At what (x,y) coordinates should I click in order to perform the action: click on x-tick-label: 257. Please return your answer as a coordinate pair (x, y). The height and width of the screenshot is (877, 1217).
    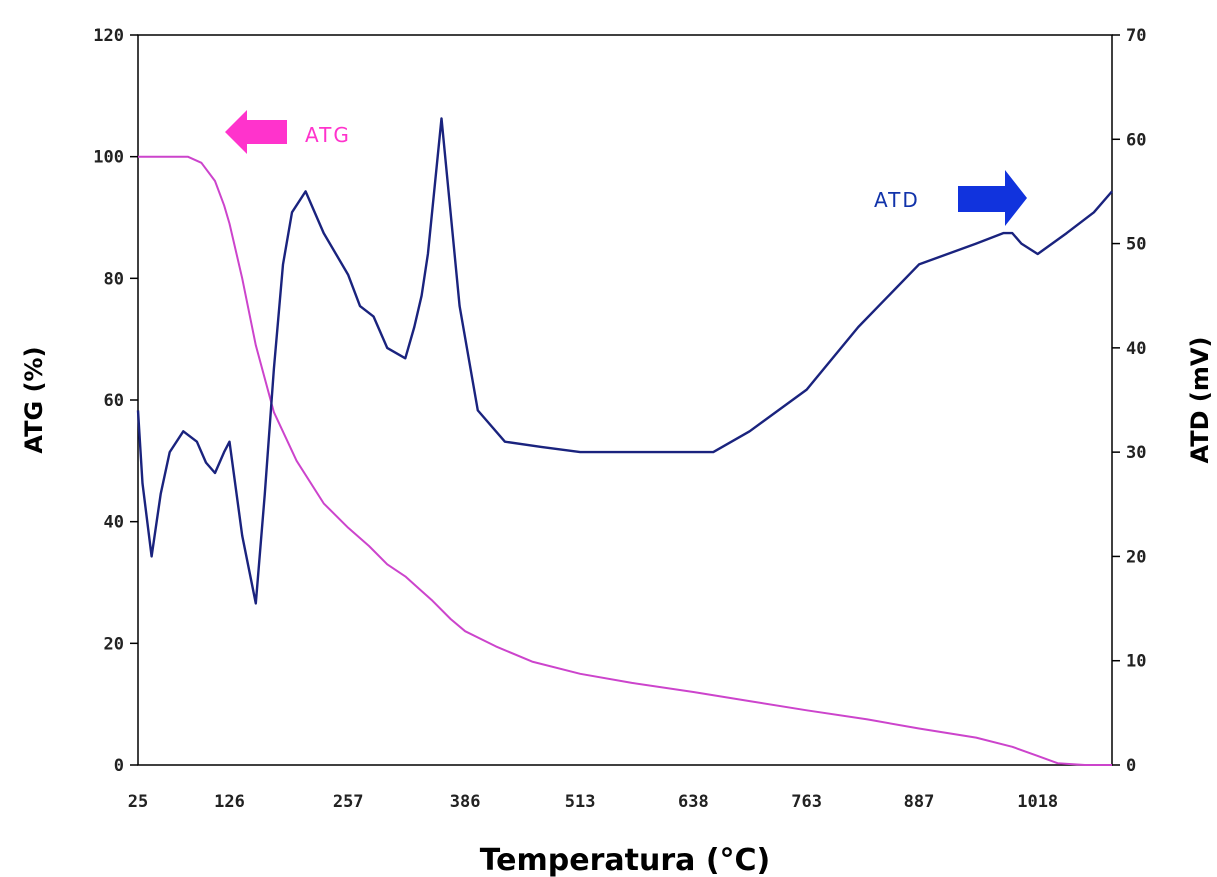
    Looking at the image, I should click on (348, 802).